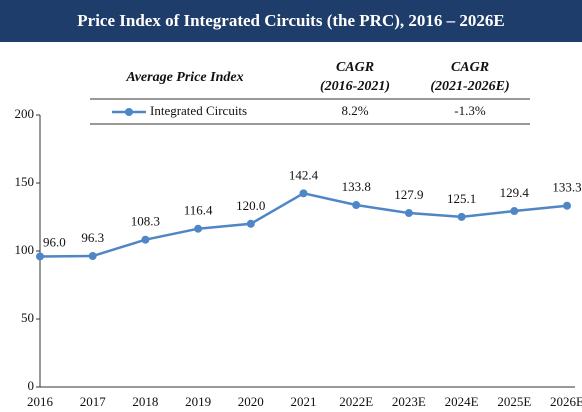 Image resolution: width=582 pixels, height=412 pixels. What do you see at coordinates (25, 249) in the screenshot?
I see `y-tick-label: 100` at bounding box center [25, 249].